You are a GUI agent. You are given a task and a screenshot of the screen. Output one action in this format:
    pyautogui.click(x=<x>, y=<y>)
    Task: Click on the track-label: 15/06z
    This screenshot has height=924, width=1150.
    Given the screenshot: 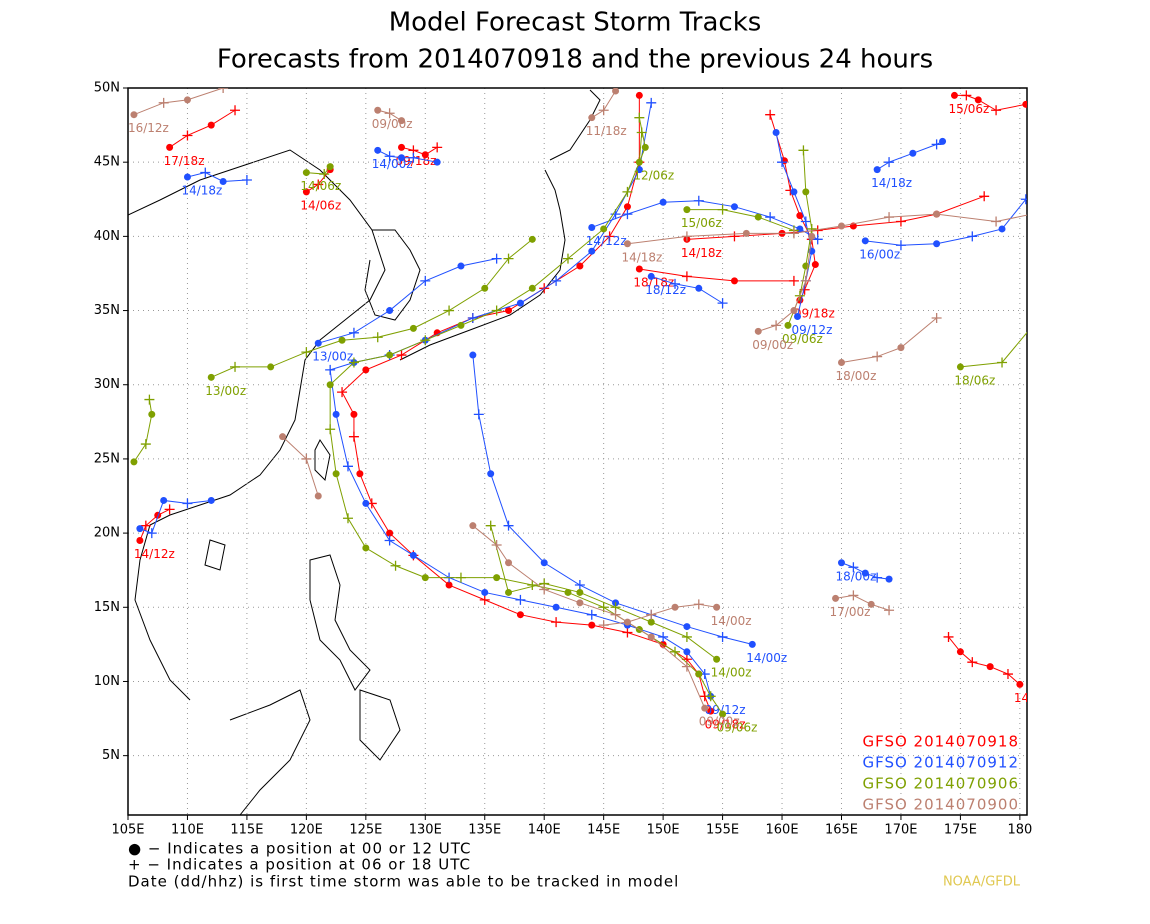 What is the action you would take?
    pyautogui.click(x=701, y=223)
    